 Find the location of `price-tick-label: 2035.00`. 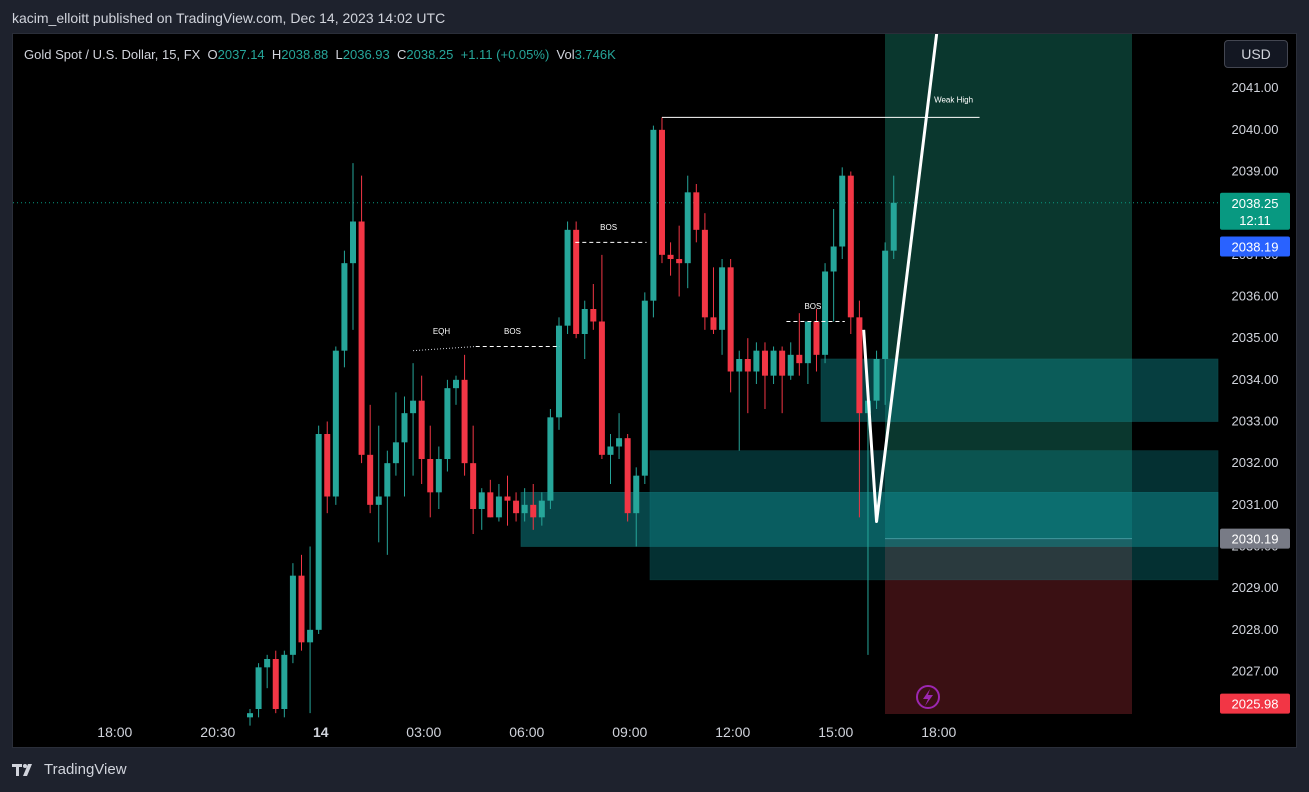

price-tick-label: 2035.00 is located at coordinates (1255, 337).